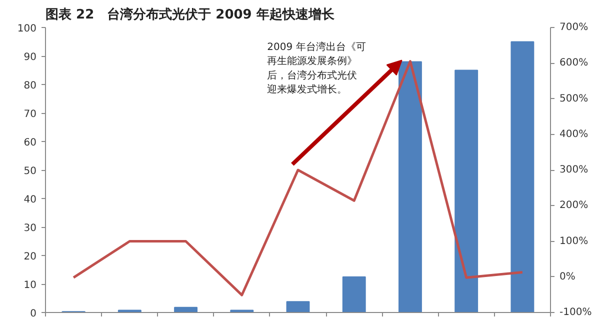 The height and width of the screenshot is (322, 600). Describe the element at coordinates (574, 241) in the screenshot. I see `y2-tick-label: 100%` at that location.